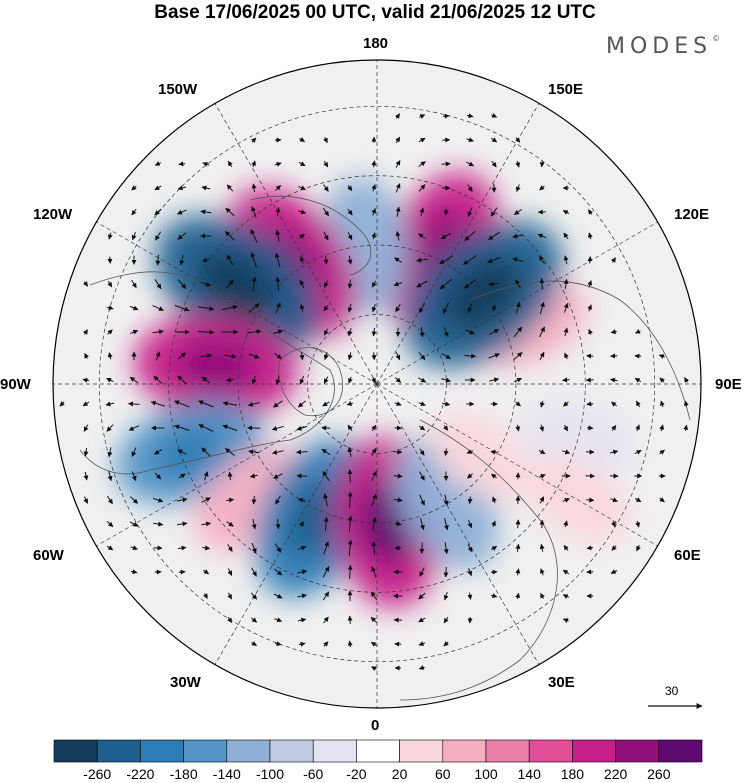 This screenshot has height=783, width=750. Describe the element at coordinates (716, 38) in the screenshot. I see `copyright-mark: ©` at that location.